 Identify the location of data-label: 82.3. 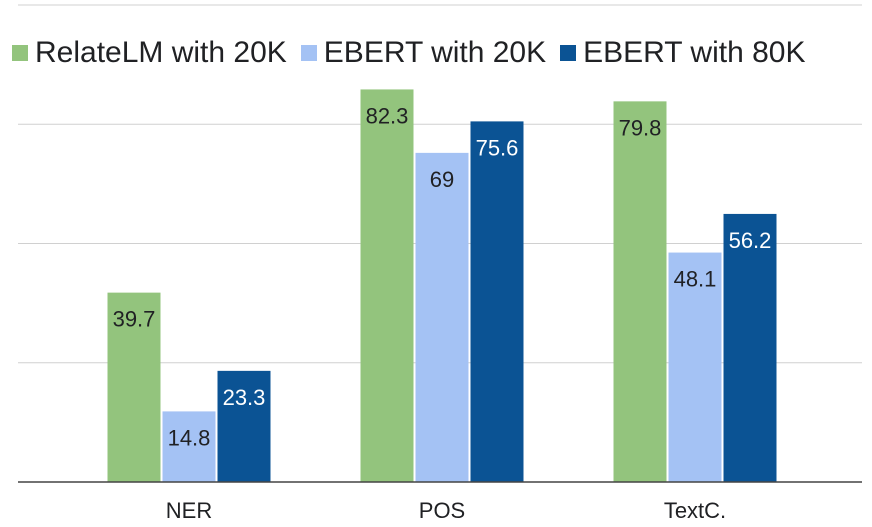
(387, 115).